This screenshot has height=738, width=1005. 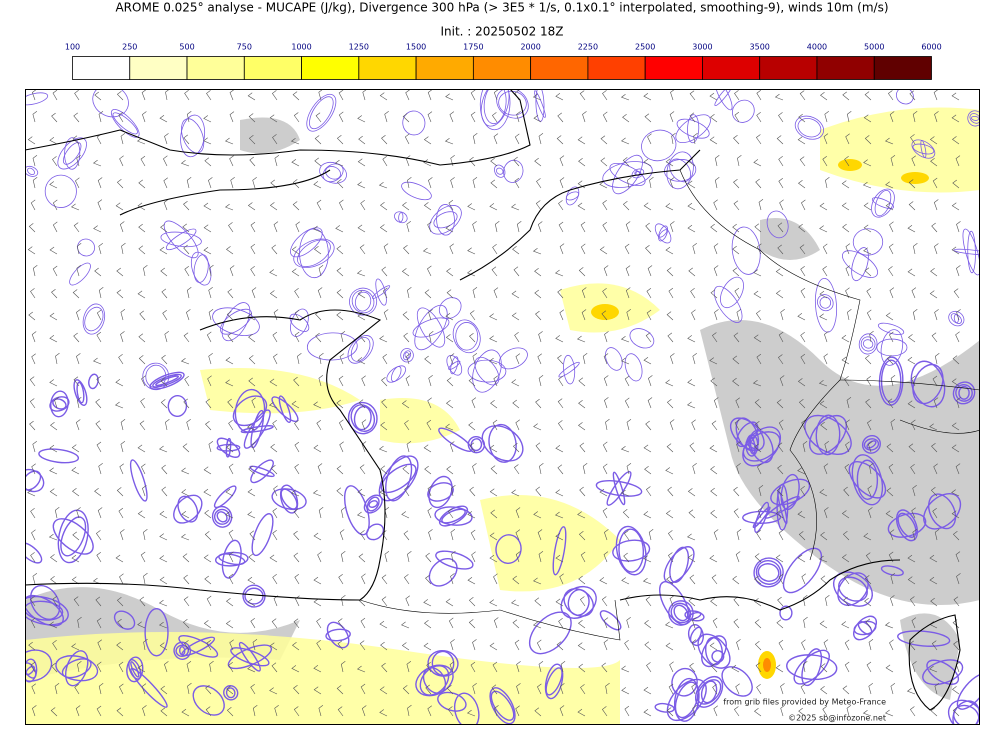 What do you see at coordinates (645, 47) in the screenshot?
I see `colorbar-tick-label: 2500` at bounding box center [645, 47].